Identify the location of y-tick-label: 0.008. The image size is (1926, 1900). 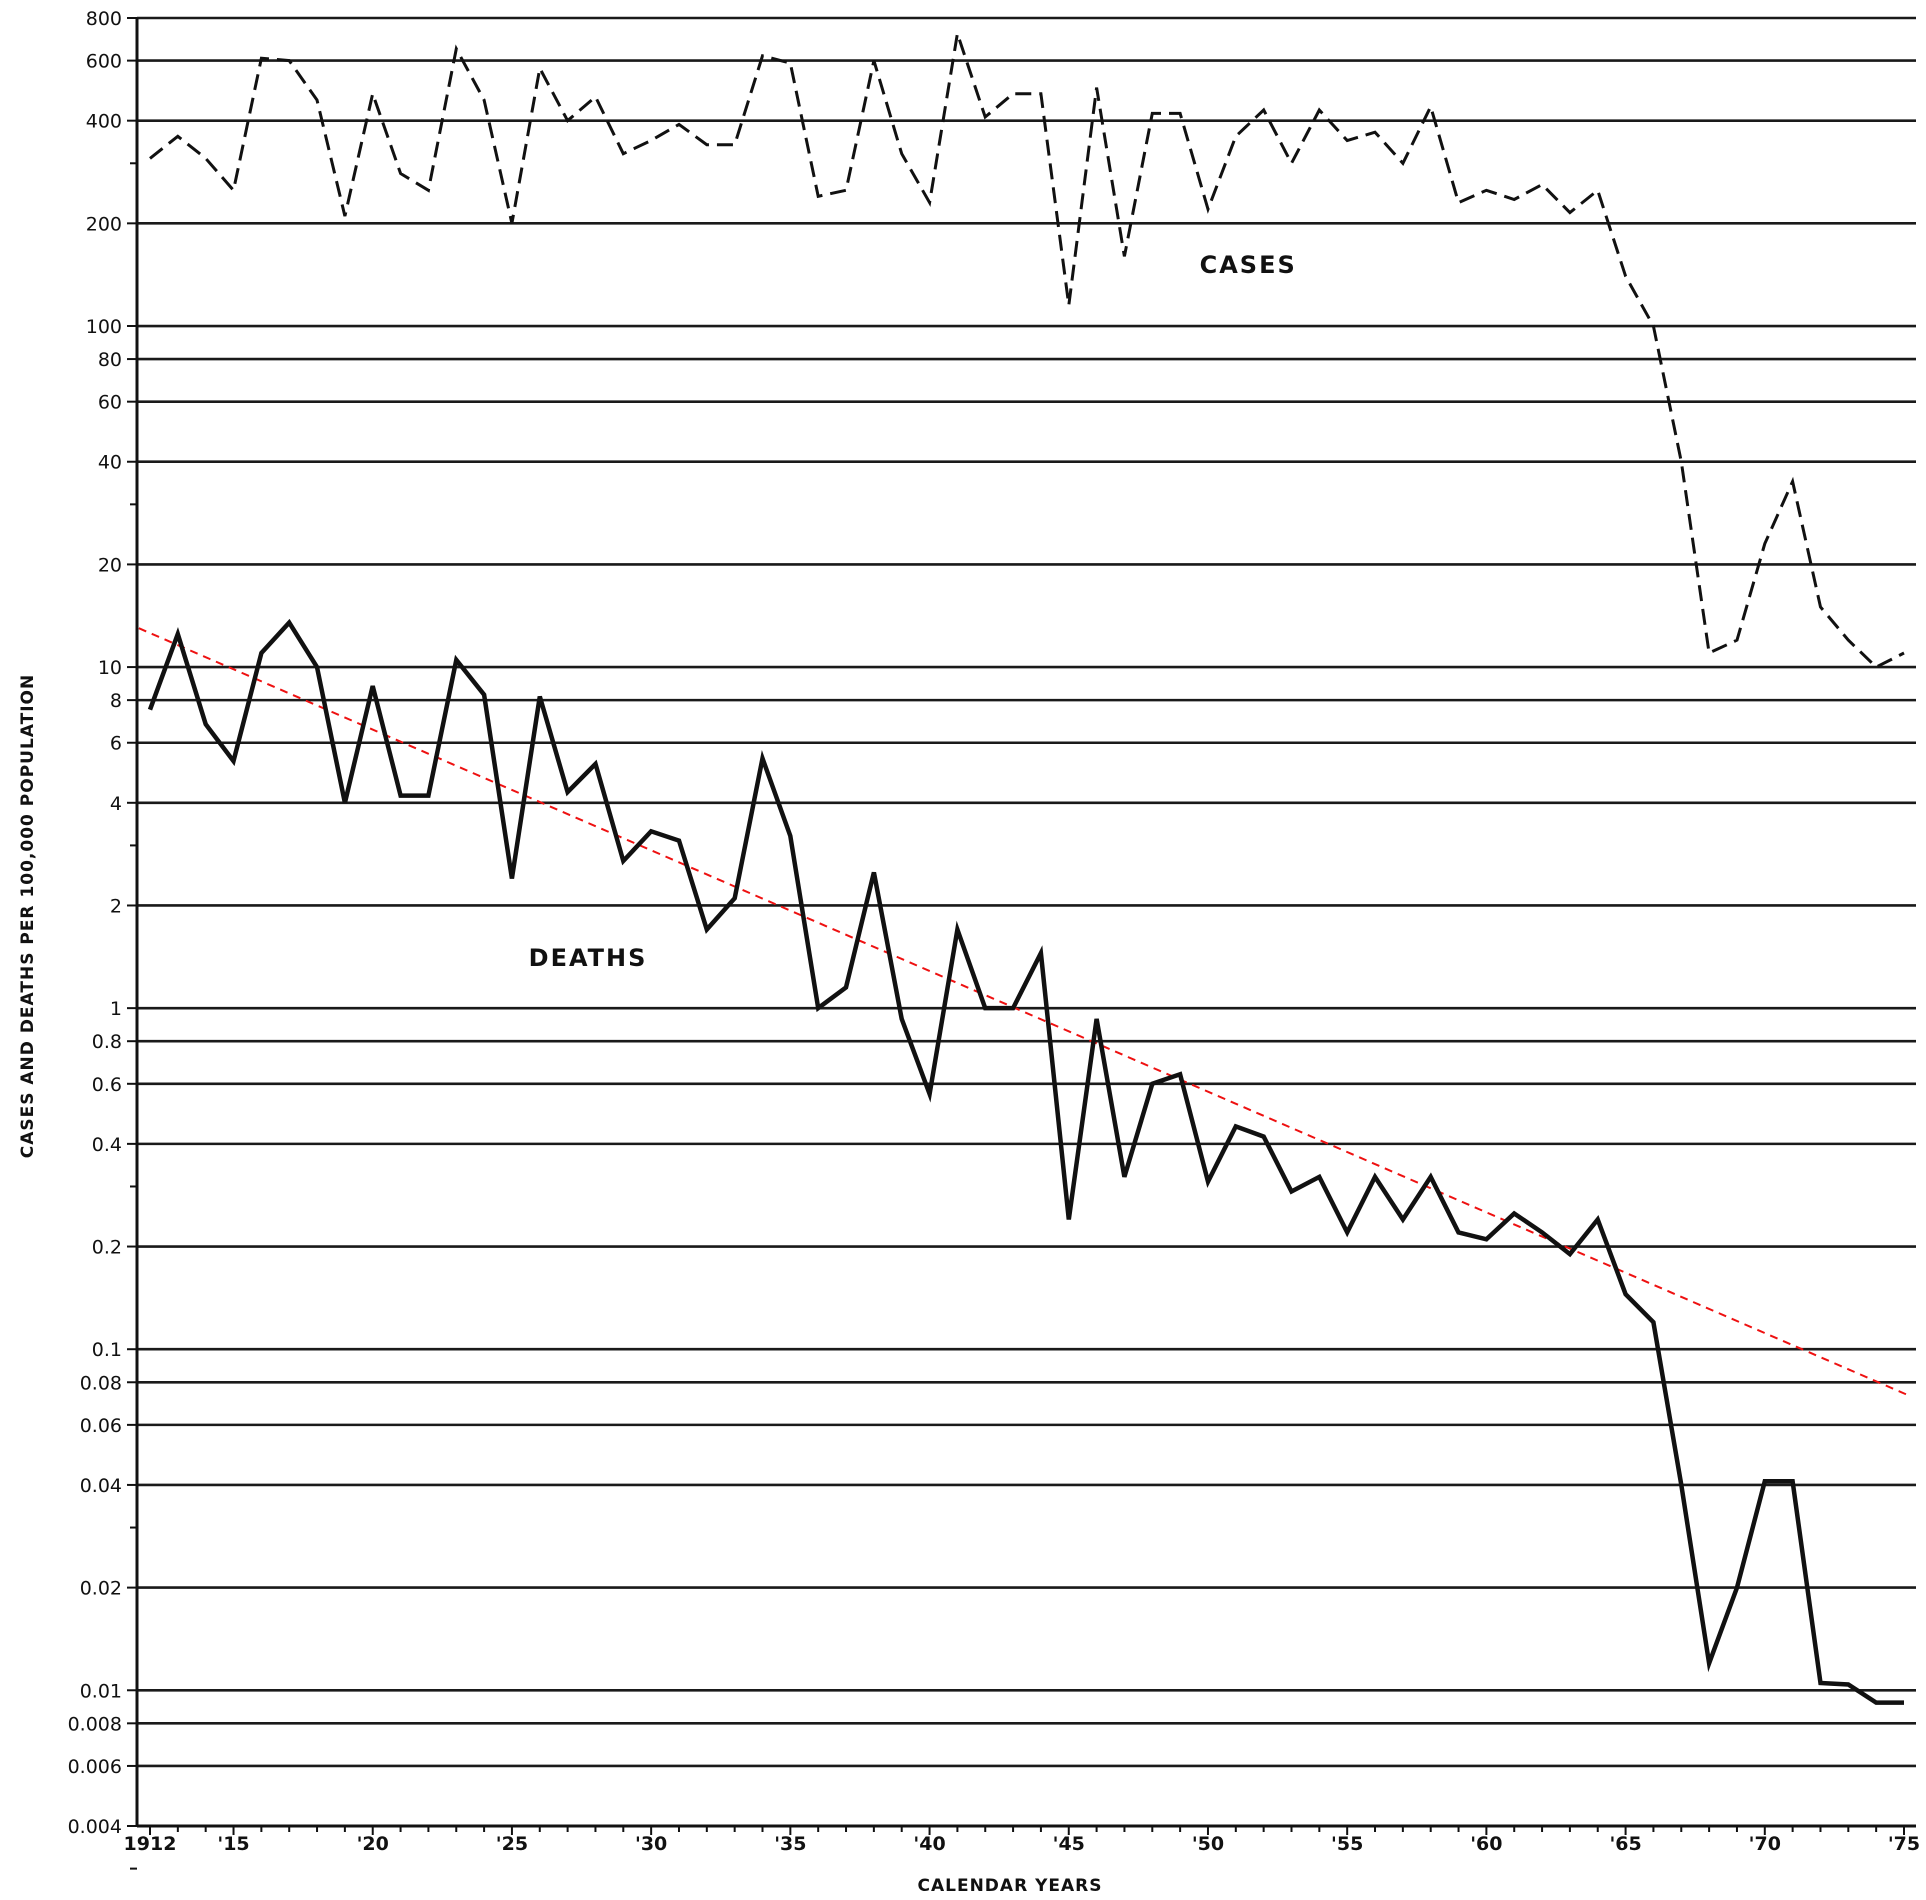
(95, 1724).